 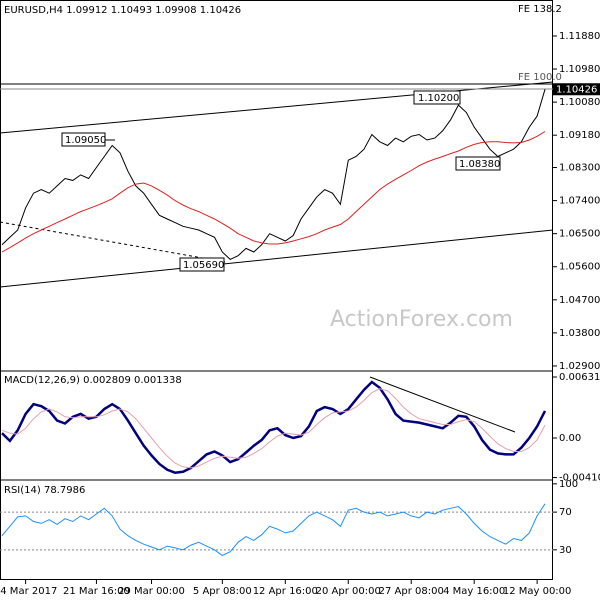 What do you see at coordinates (421, 319) in the screenshot?
I see `watermark: ActionForex.com` at bounding box center [421, 319].